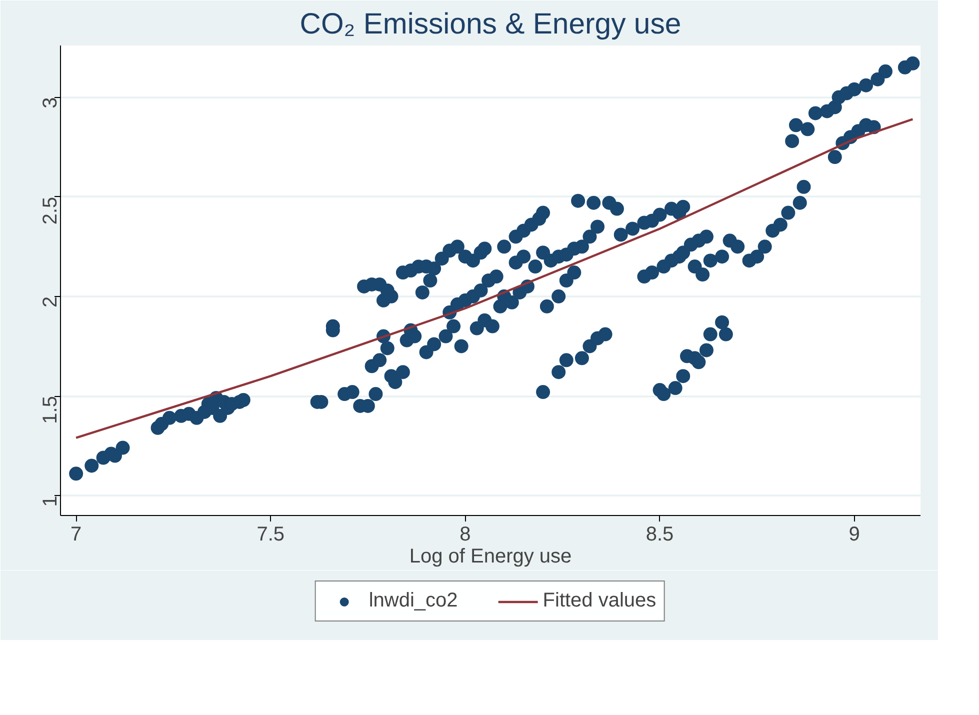  What do you see at coordinates (854, 535) in the screenshot?
I see `x-tick-label: 9` at bounding box center [854, 535].